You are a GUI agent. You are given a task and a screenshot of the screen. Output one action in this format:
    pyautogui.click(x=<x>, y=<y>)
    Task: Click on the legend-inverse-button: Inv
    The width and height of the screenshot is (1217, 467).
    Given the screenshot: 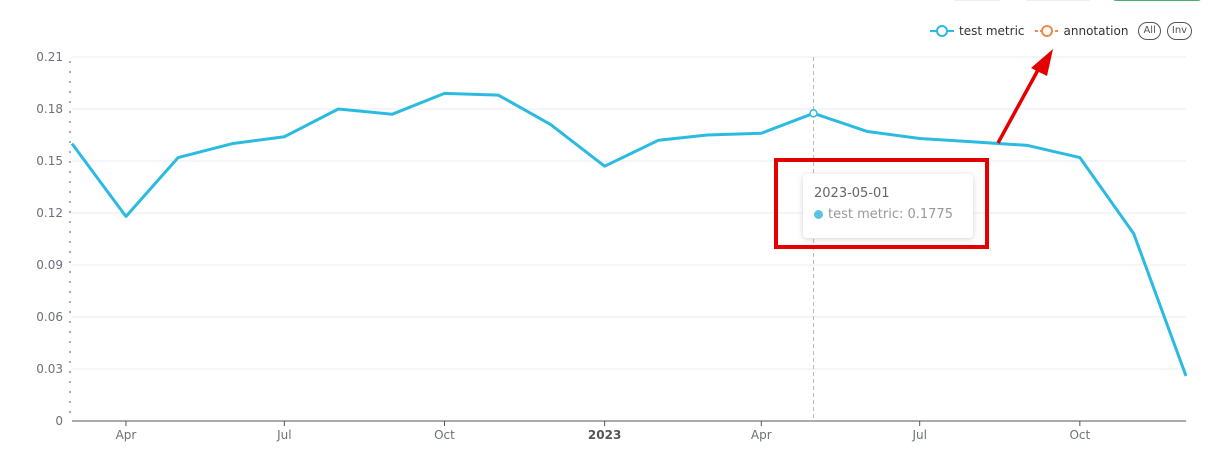 What is the action you would take?
    pyautogui.click(x=1179, y=31)
    